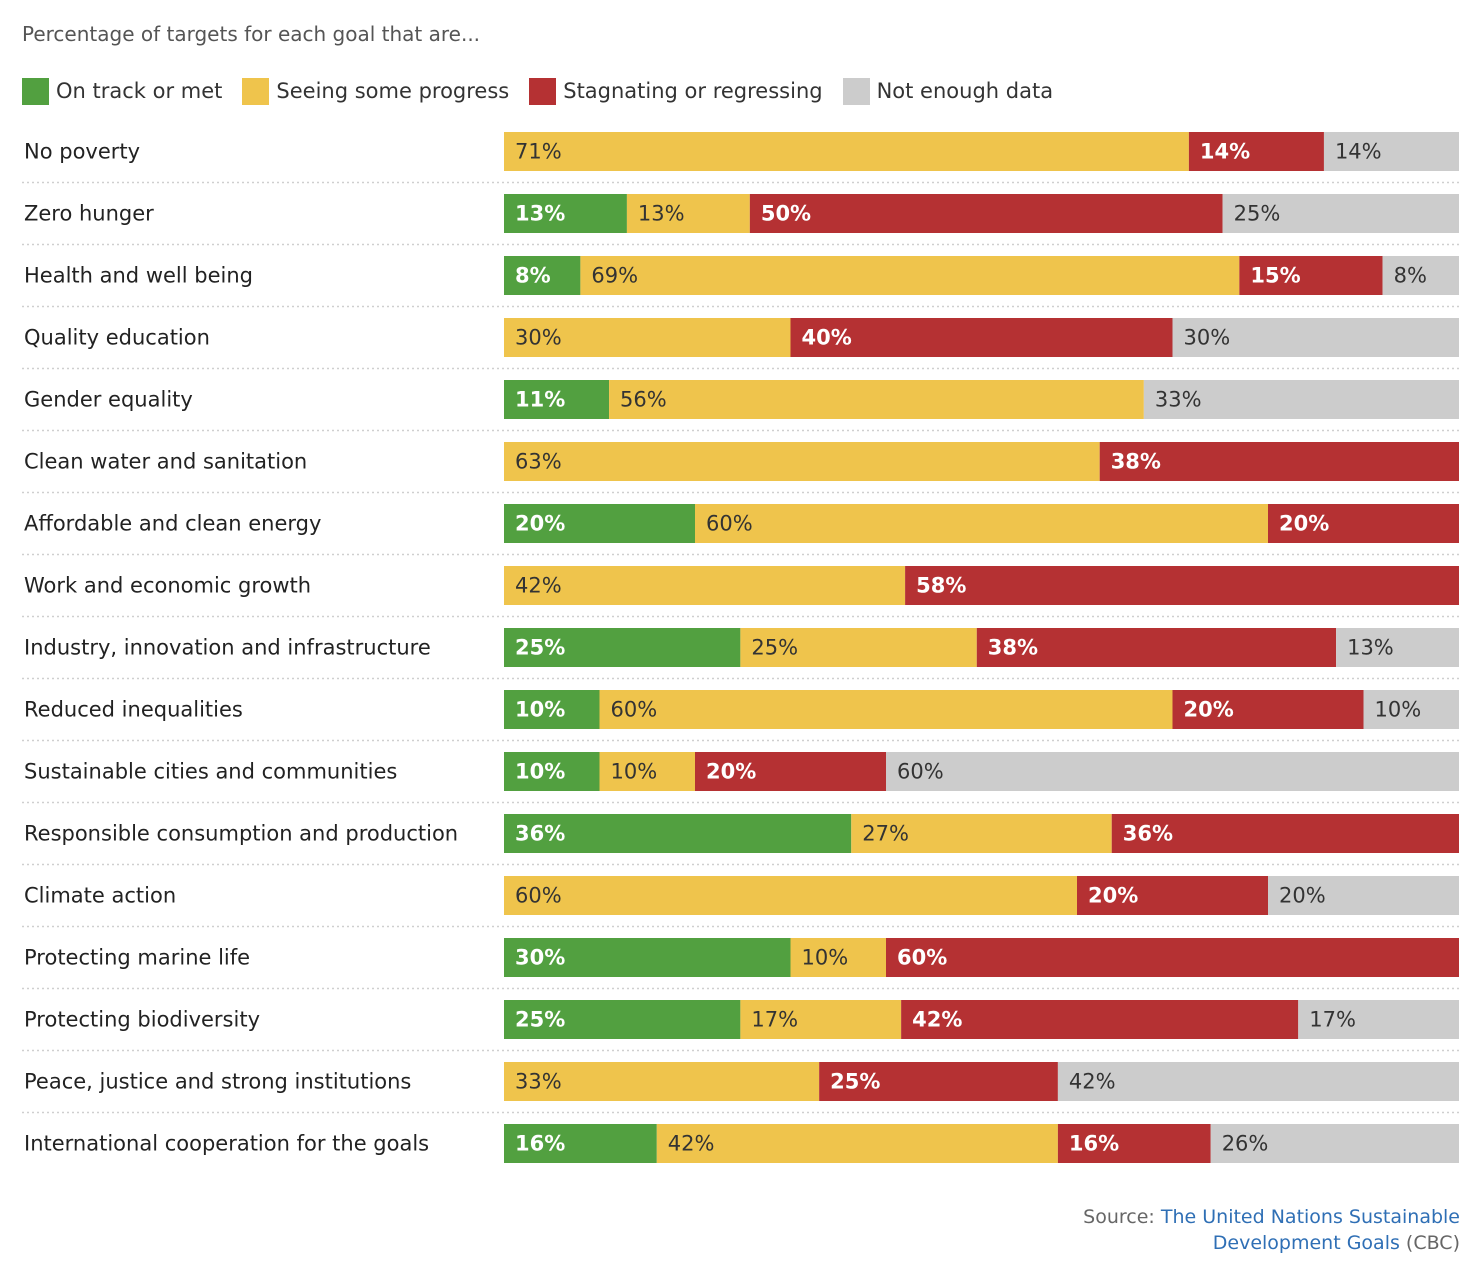 Image resolution: width=1482 pixels, height=1270 pixels. I want to click on bar-value-label: 56%, so click(643, 400).